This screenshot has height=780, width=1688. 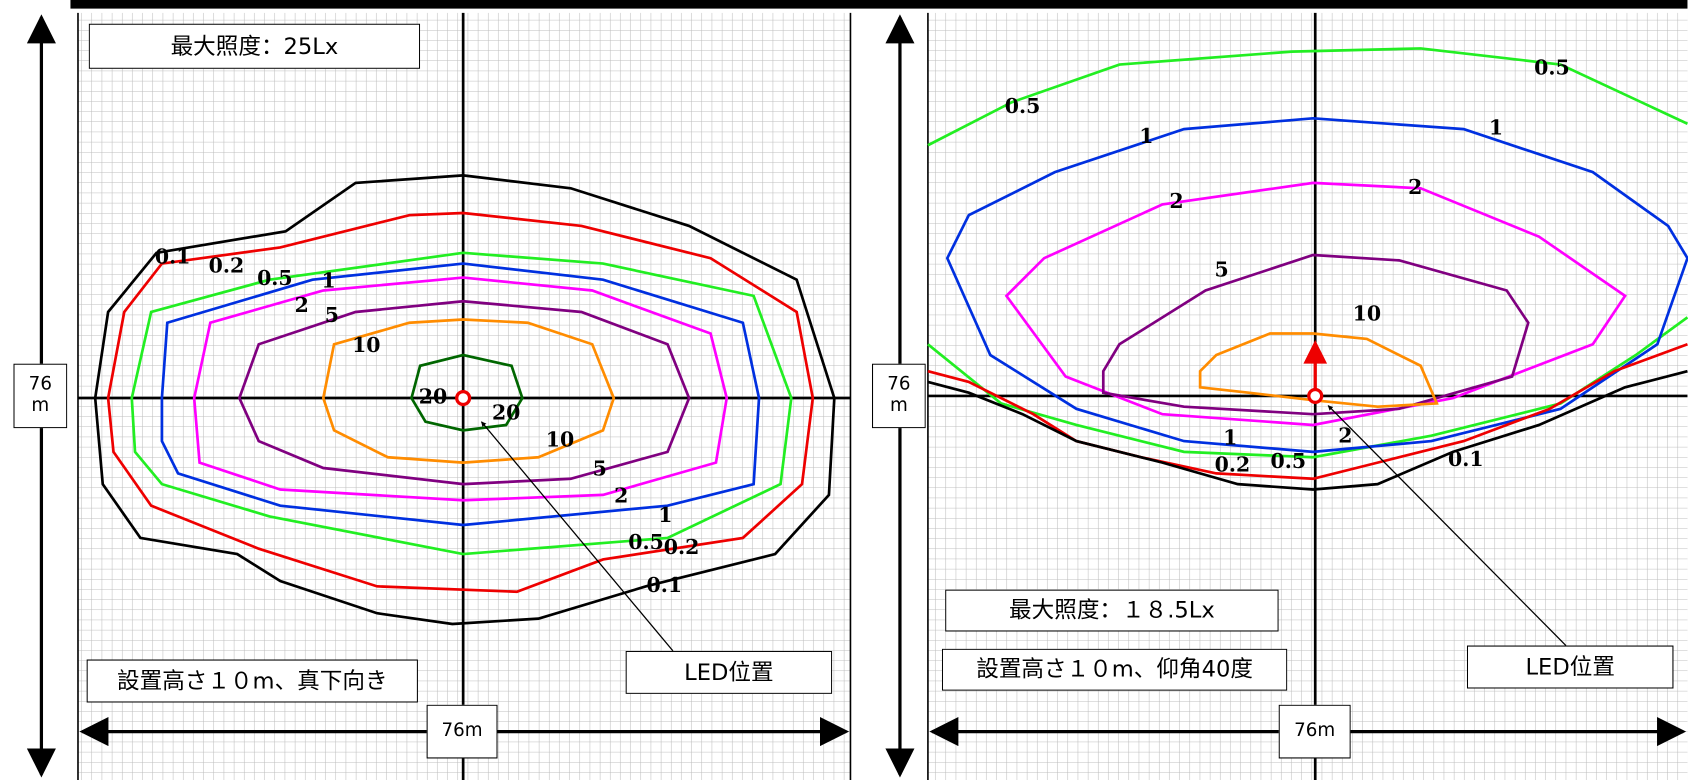 I want to click on install-note: 設置高さ１０m、仰角40度, so click(x=1114, y=669).